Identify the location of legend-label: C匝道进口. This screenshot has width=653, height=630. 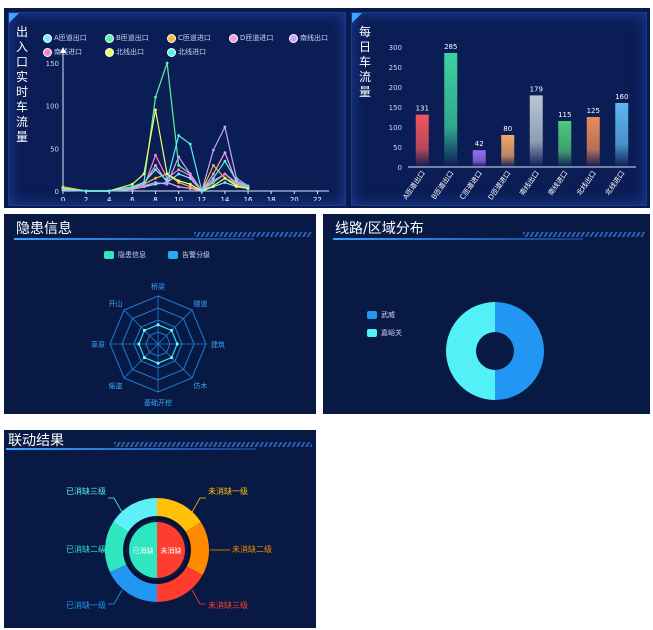
(194, 38).